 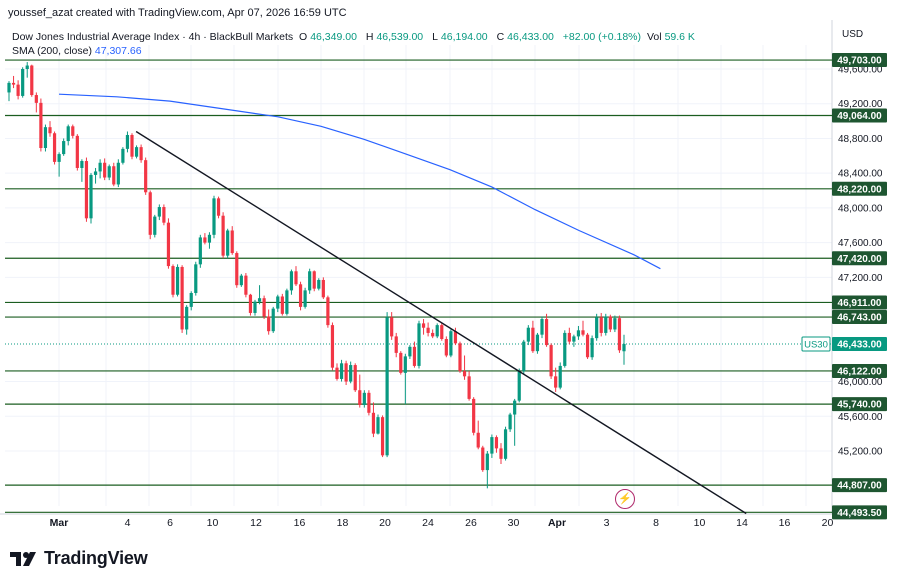 What do you see at coordinates (356, 51) in the screenshot?
I see `sma-row: SMA (200, close) 47,307.66` at bounding box center [356, 51].